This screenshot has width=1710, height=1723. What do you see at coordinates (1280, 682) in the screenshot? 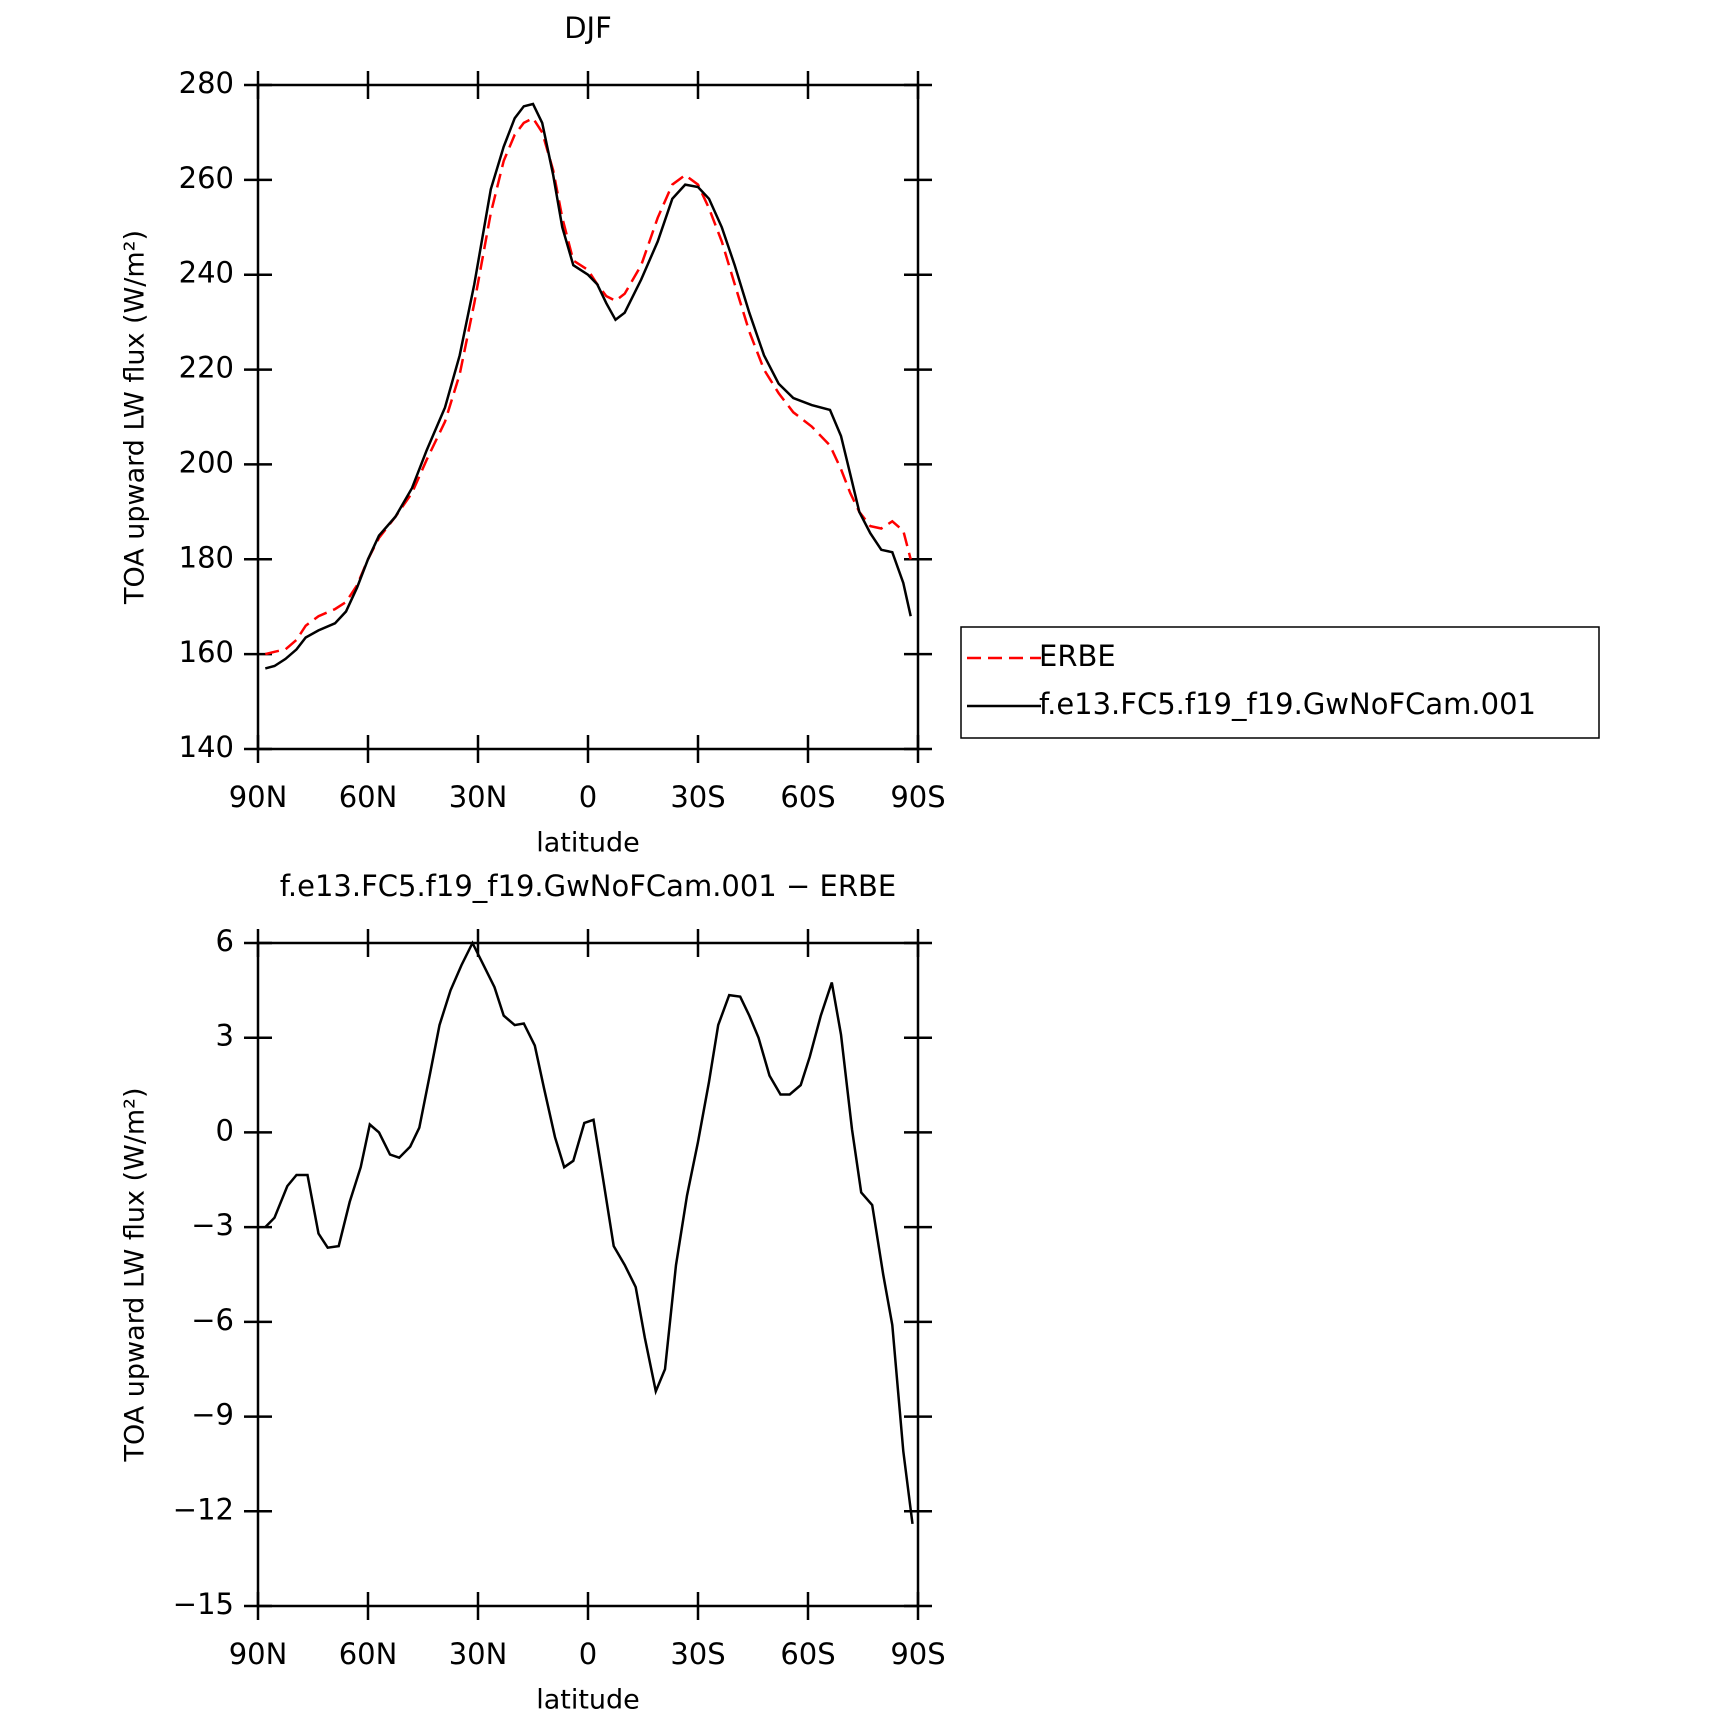
I see `legend-box` at bounding box center [1280, 682].